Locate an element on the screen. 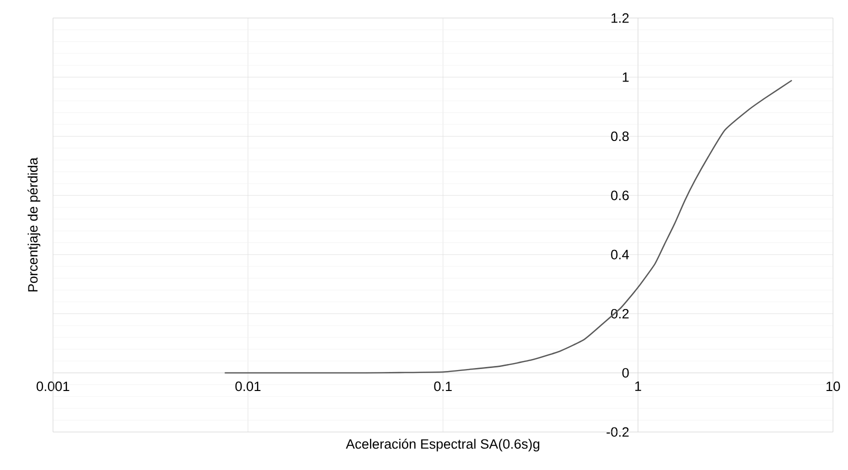 The height and width of the screenshot is (470, 848). y-axis-title: Porcentjaje de pérdida is located at coordinates (34, 224).